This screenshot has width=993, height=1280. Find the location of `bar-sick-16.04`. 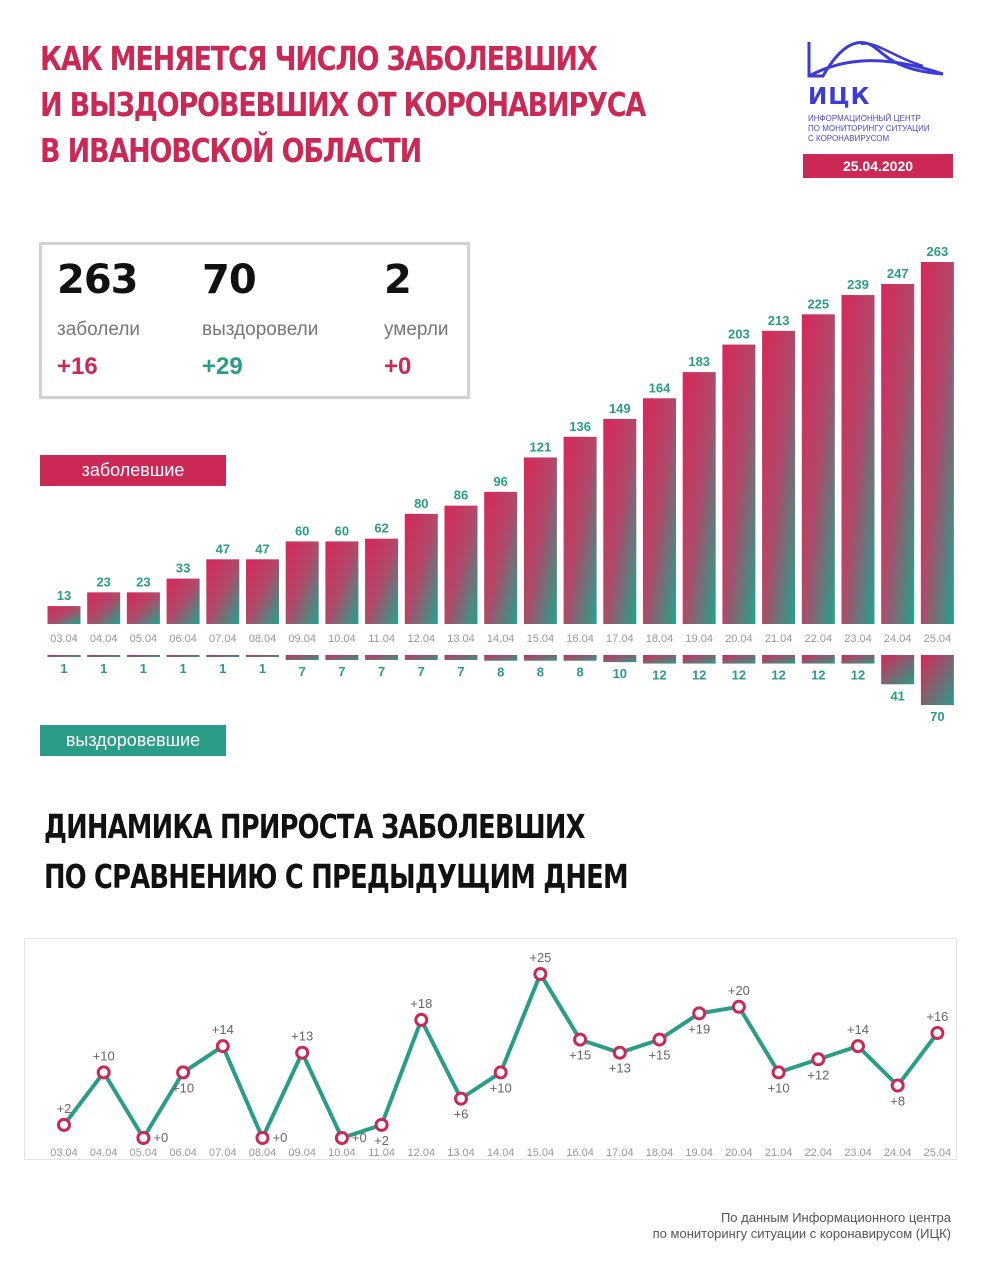

bar-sick-16.04 is located at coordinates (580, 530).